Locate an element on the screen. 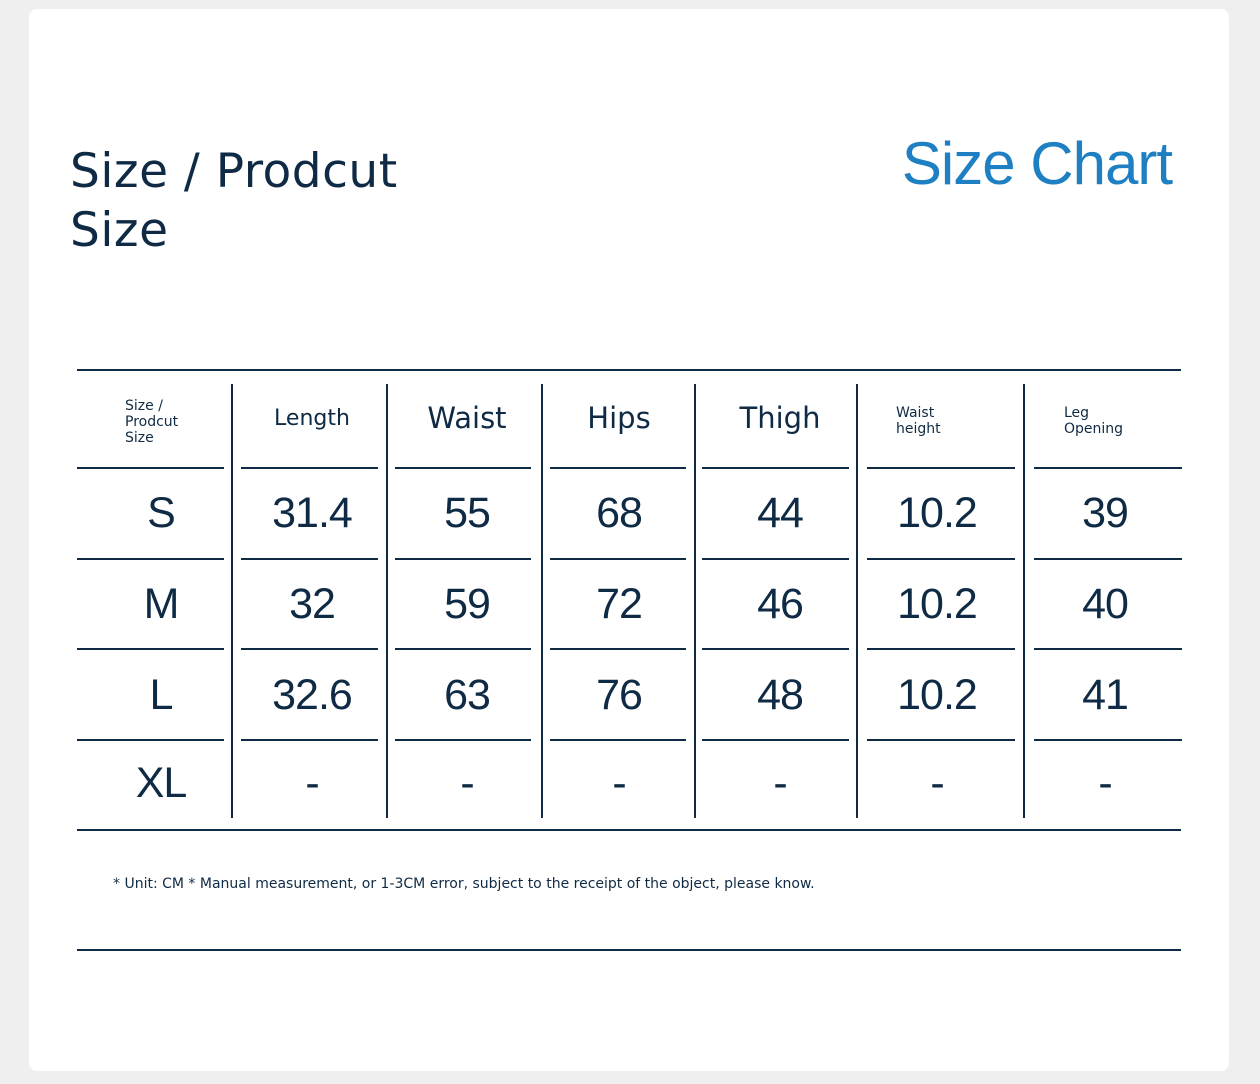 The height and width of the screenshot is (1084, 1260). table-cell: 68 is located at coordinates (619, 513).